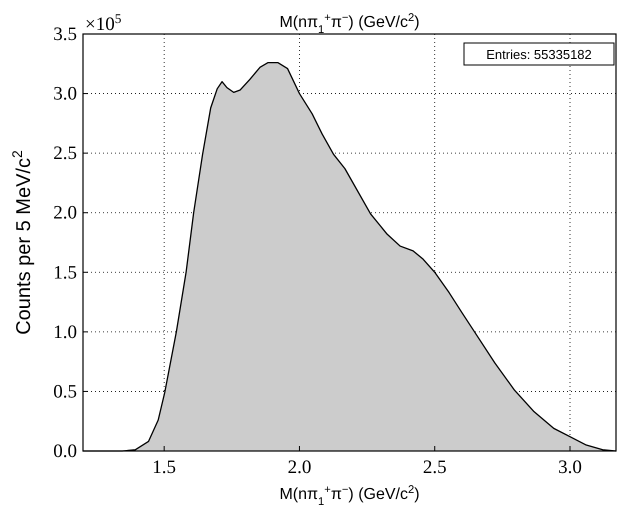 The height and width of the screenshot is (515, 628). Describe the element at coordinates (65, 34) in the screenshot. I see `y-tick-label: 3.5` at that location.